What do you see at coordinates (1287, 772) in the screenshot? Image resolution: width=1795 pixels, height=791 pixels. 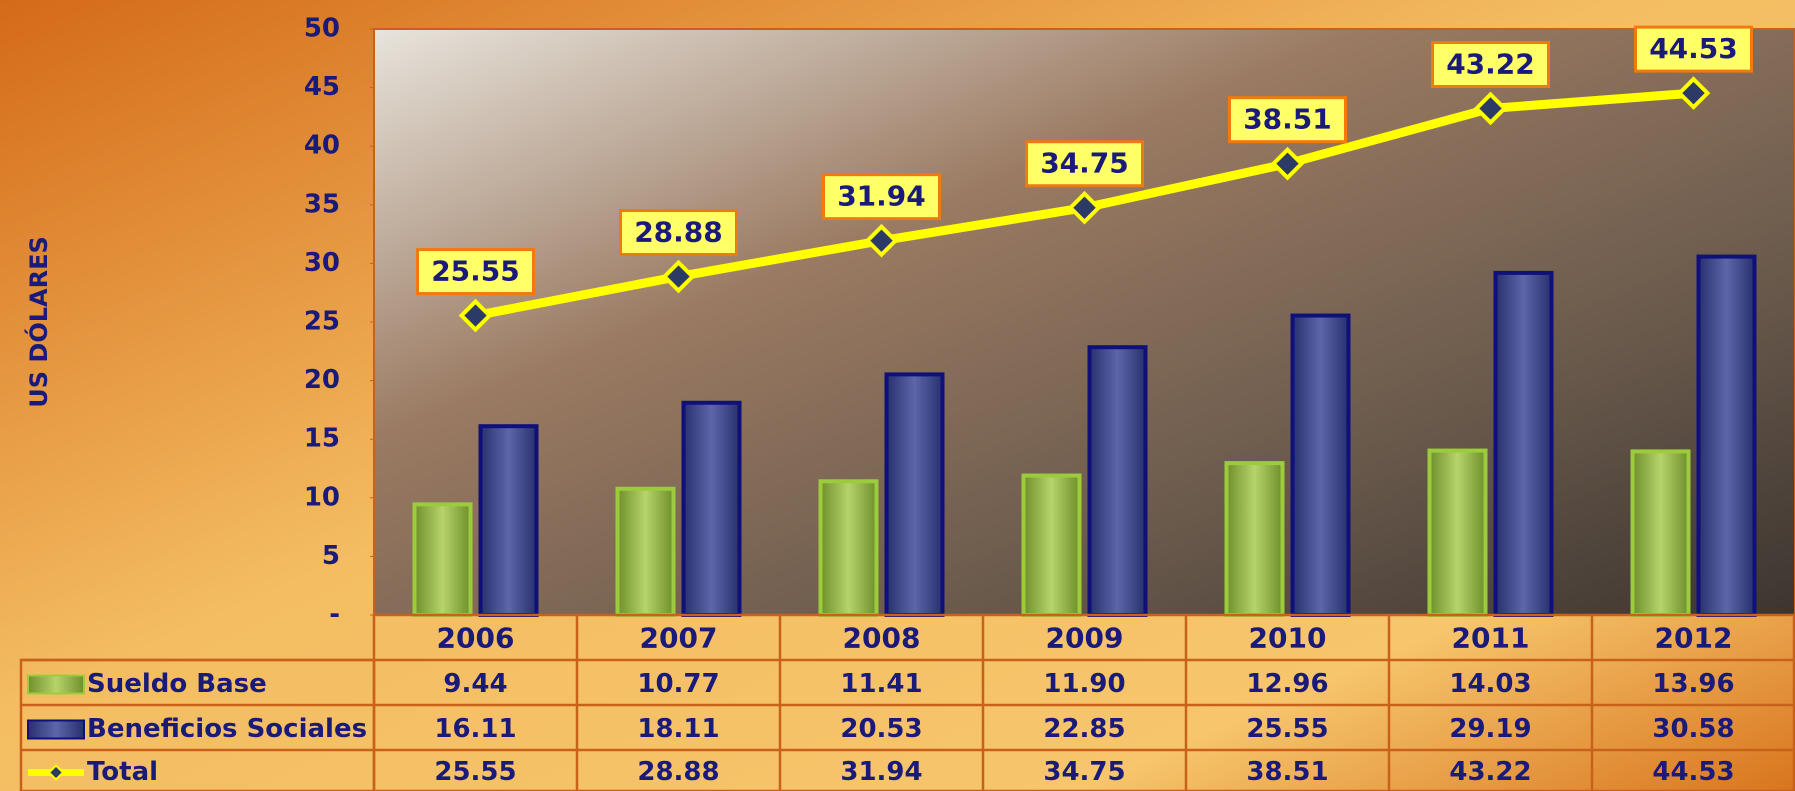 I see `table-cell: 38.51` at bounding box center [1287, 772].